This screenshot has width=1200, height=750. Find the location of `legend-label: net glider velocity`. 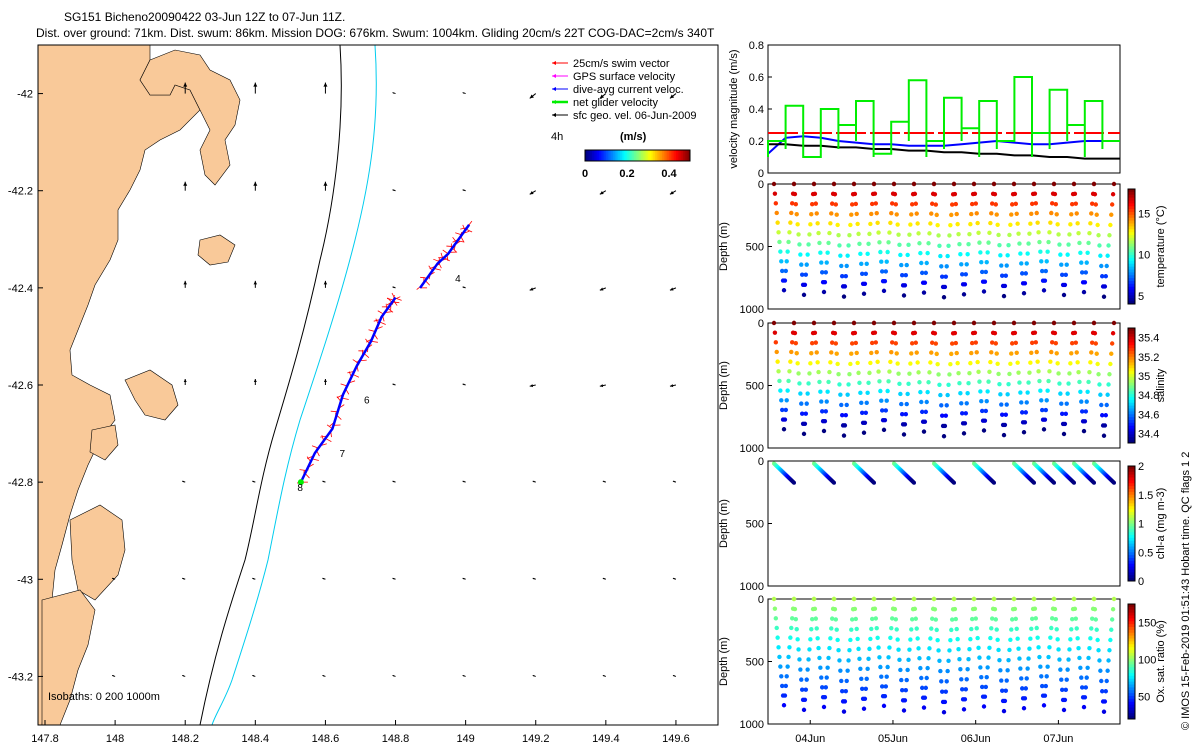

legend-label: net glider velocity is located at coordinates (615, 103).